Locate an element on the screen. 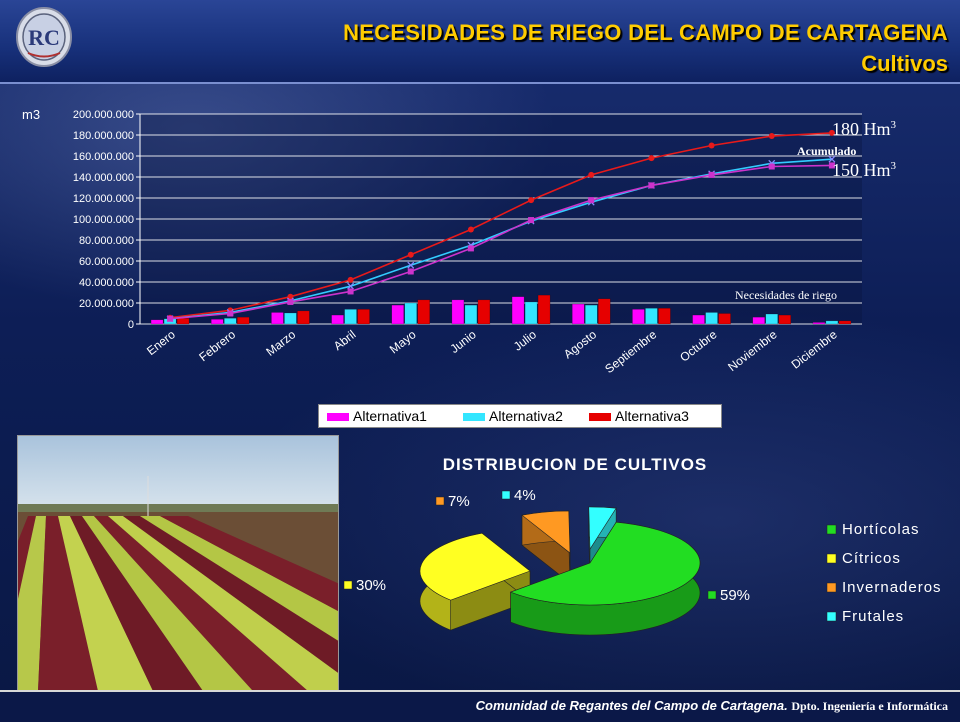  pie-value-label: 59% is located at coordinates (735, 595).